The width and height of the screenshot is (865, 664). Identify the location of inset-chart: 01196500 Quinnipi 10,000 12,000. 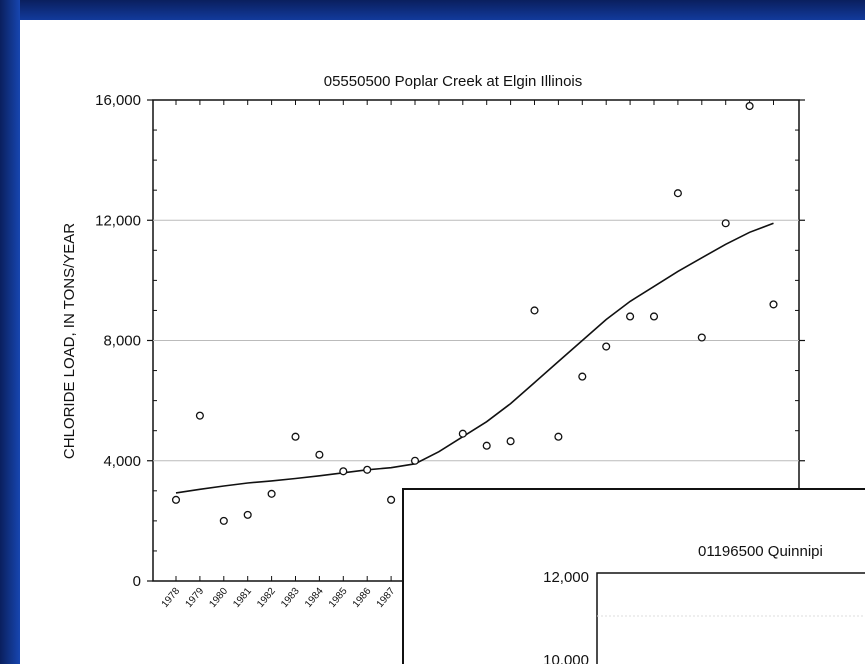
(633, 576).